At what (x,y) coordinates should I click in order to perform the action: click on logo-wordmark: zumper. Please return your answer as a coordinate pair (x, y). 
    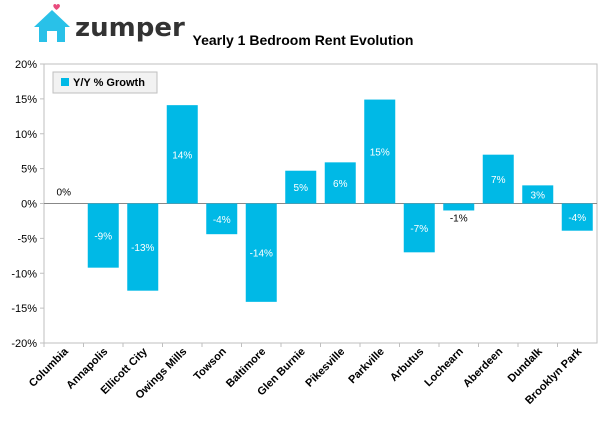
    Looking at the image, I should click on (130, 28).